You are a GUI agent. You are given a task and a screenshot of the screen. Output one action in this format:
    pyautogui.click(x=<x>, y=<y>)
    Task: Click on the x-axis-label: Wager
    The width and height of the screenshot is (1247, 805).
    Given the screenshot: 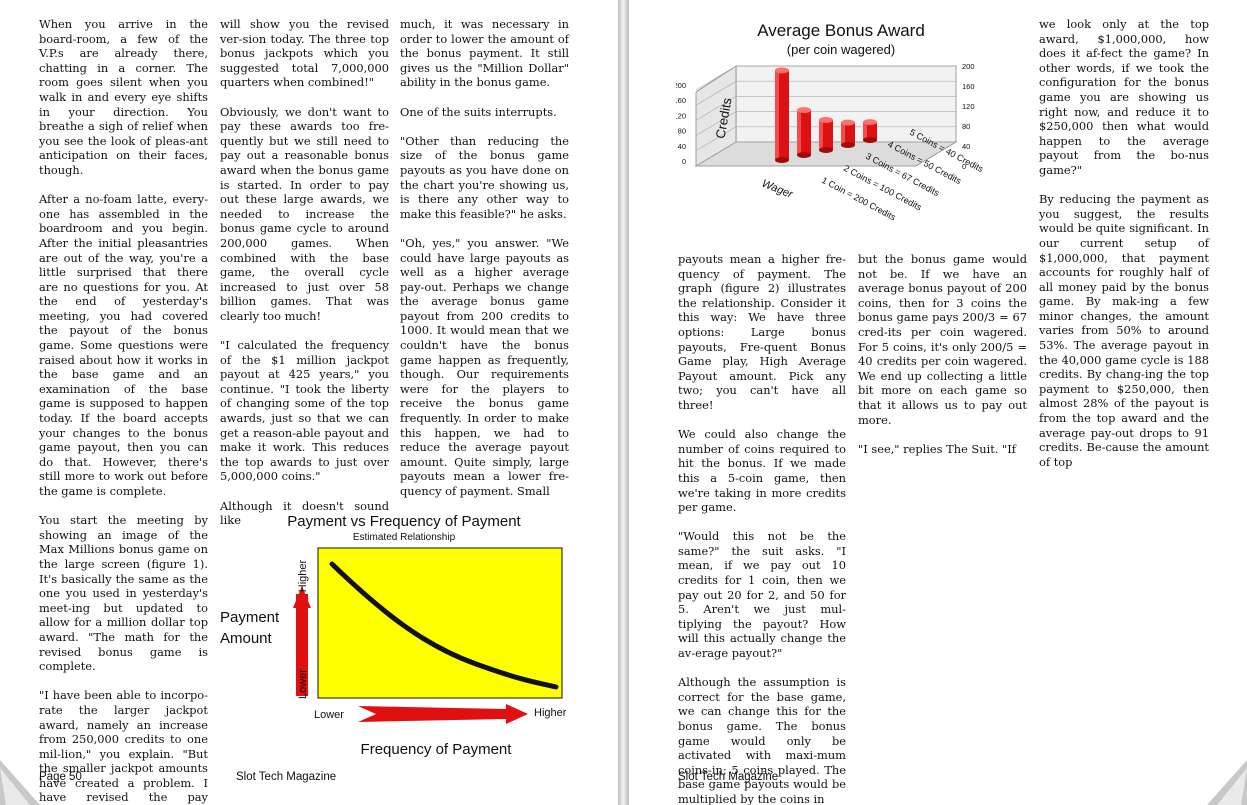 What is the action you would take?
    pyautogui.click(x=778, y=190)
    